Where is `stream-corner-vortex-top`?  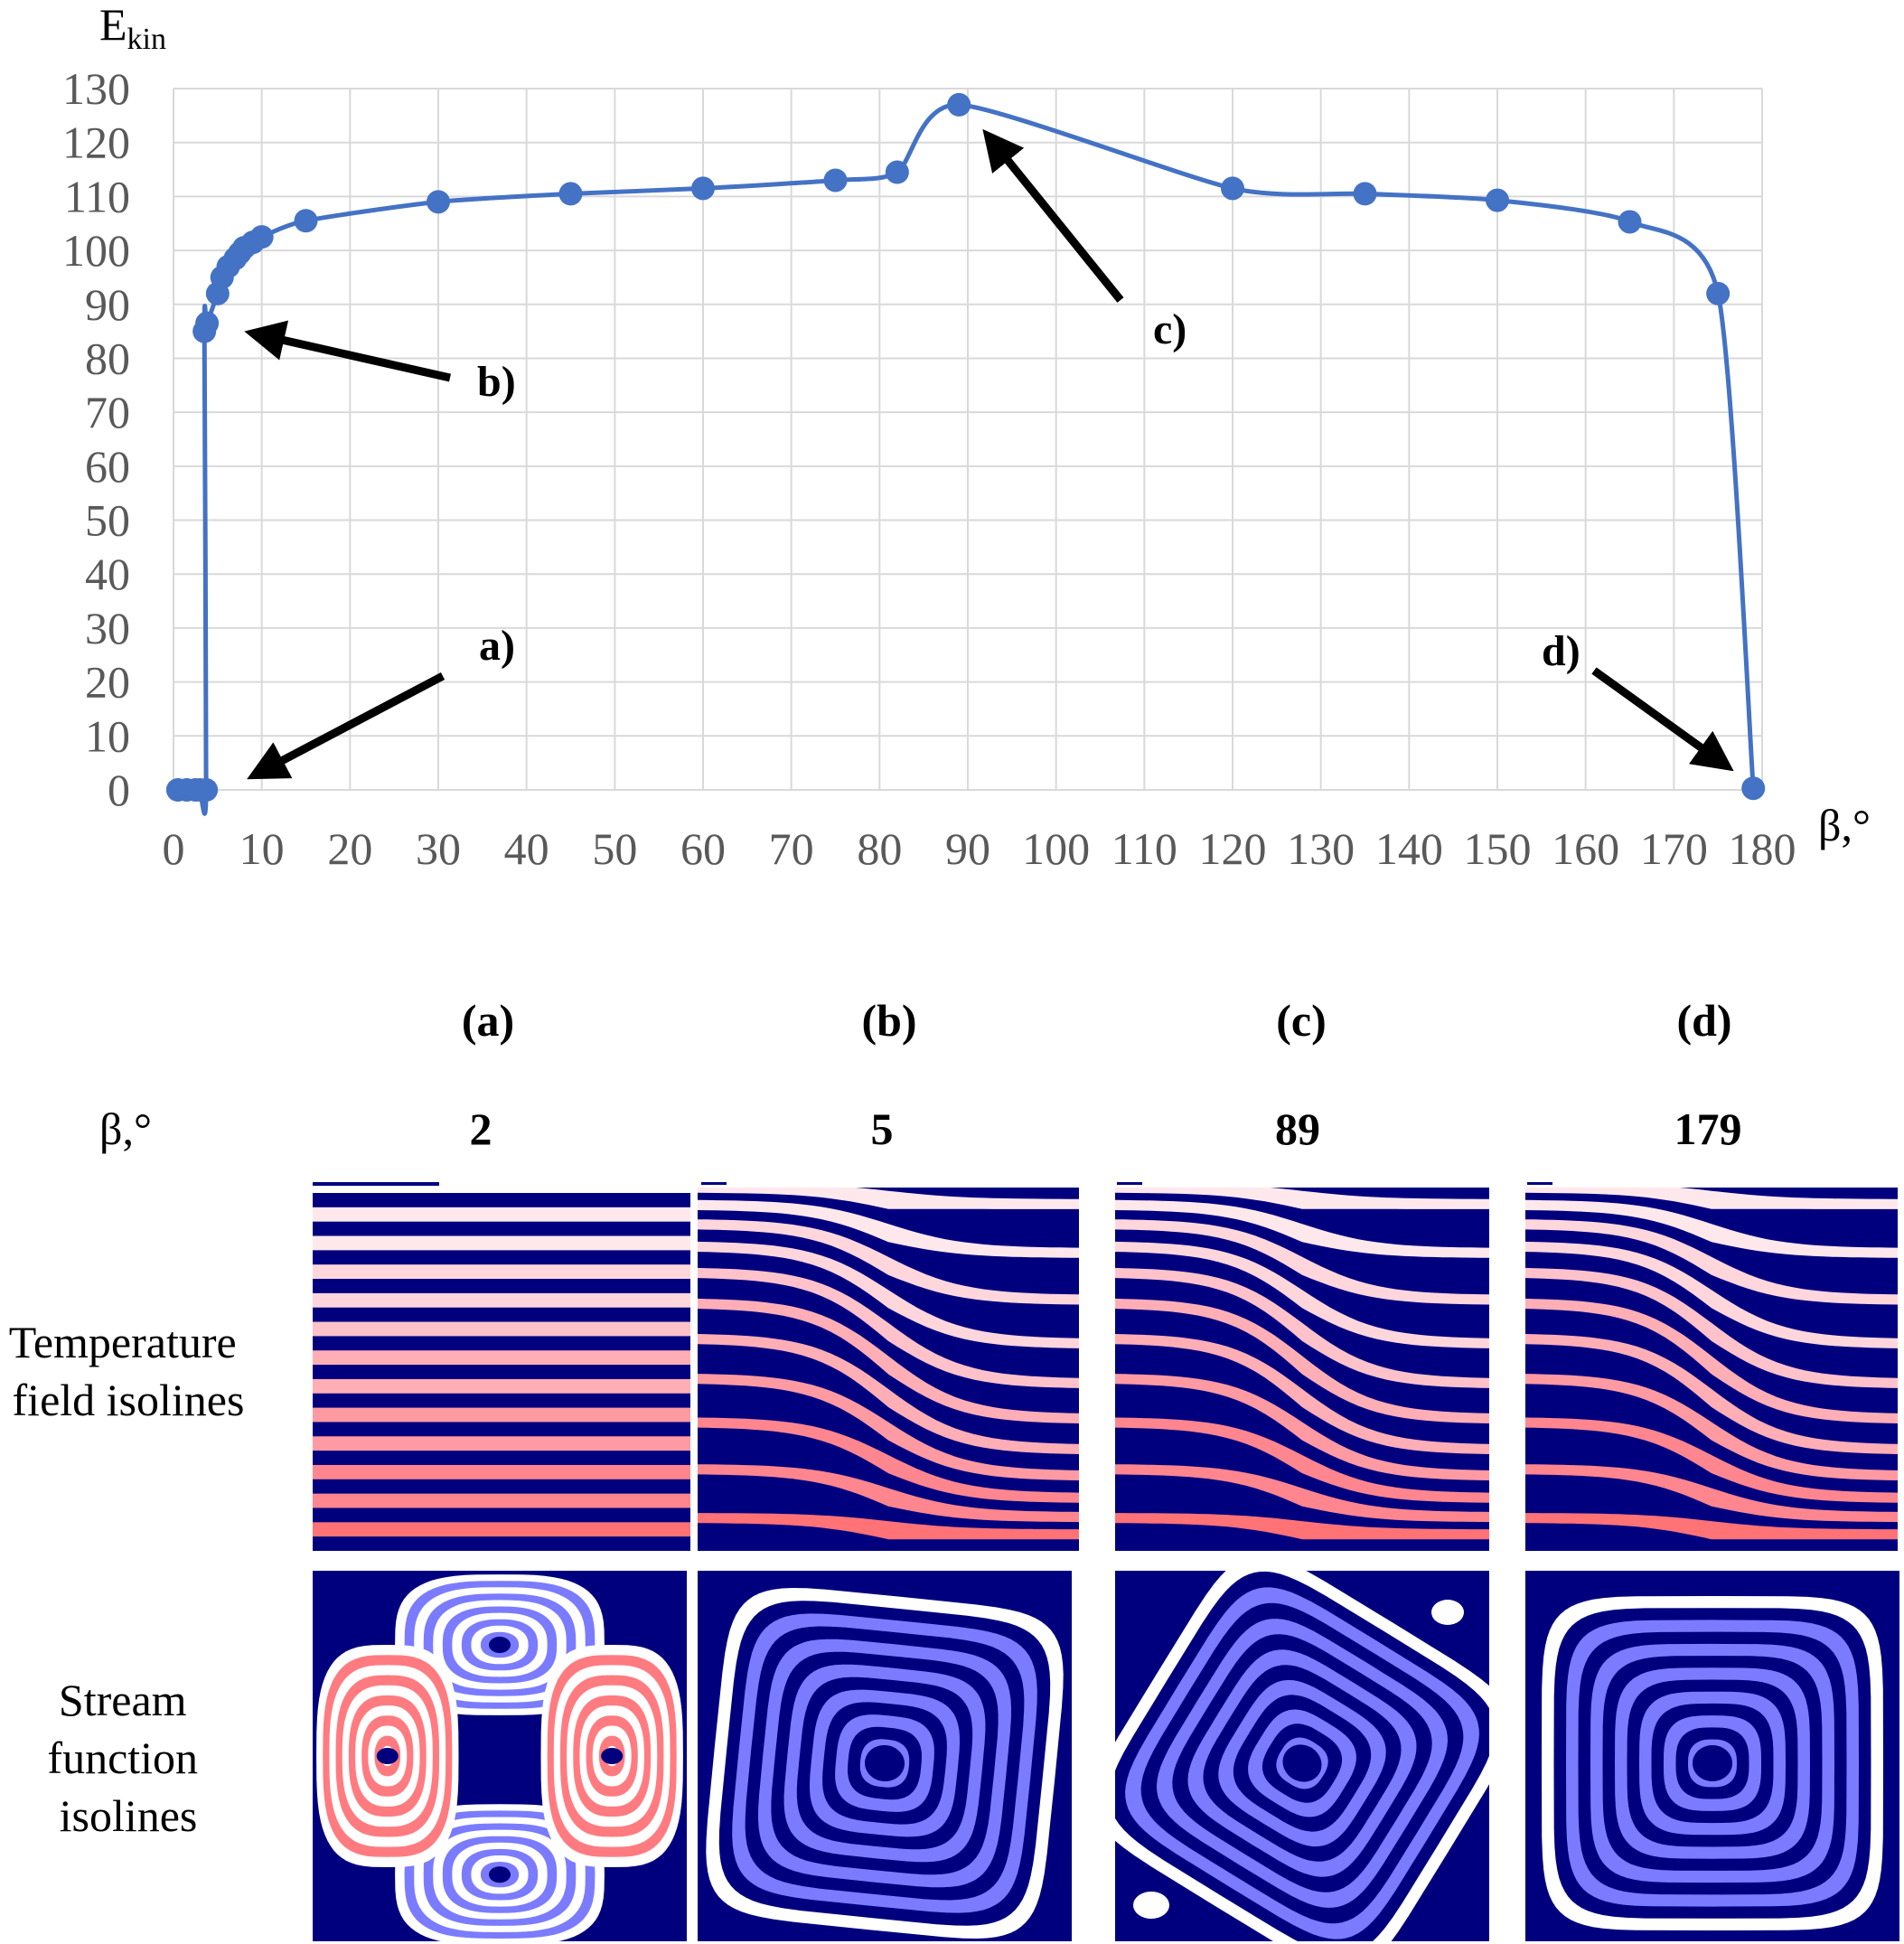 stream-corner-vortex-top is located at coordinates (1447, 1612).